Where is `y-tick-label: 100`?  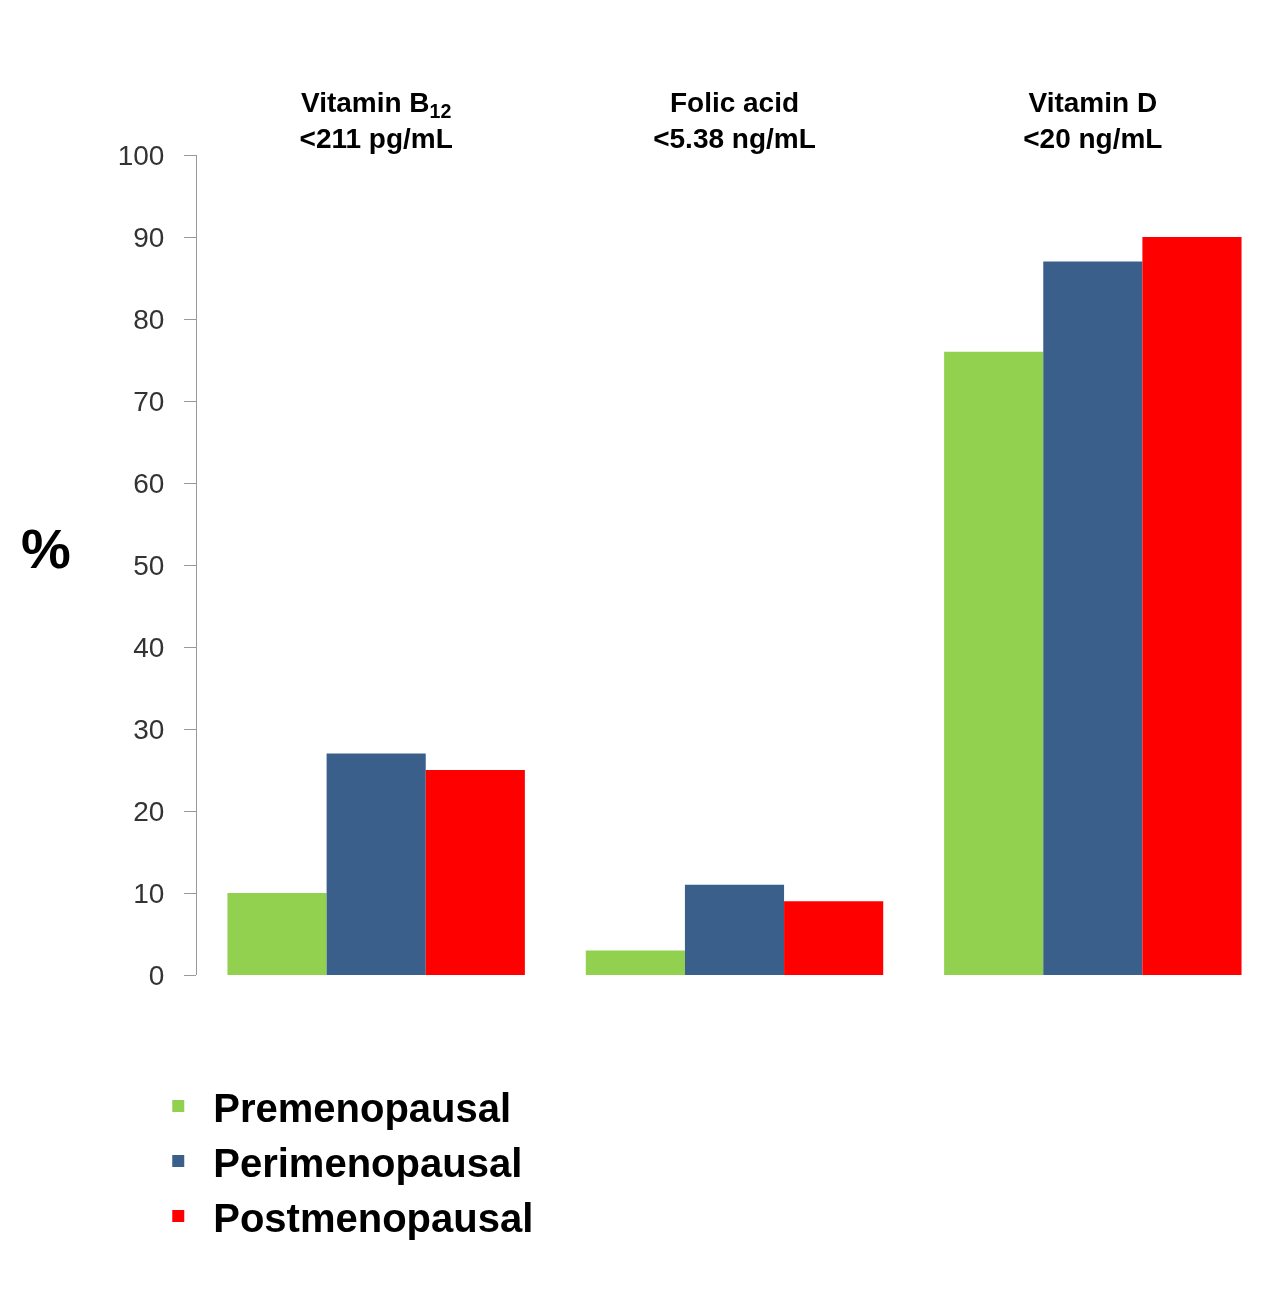 y-tick-label: 100 is located at coordinates (141, 155).